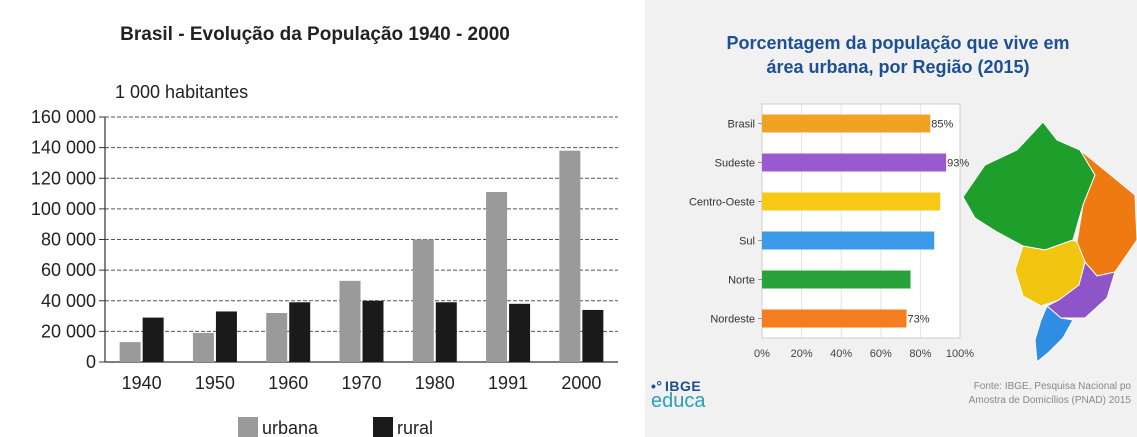 The image size is (1137, 437). What do you see at coordinates (288, 383) in the screenshot?
I see `left-x-tick-label: 1960` at bounding box center [288, 383].